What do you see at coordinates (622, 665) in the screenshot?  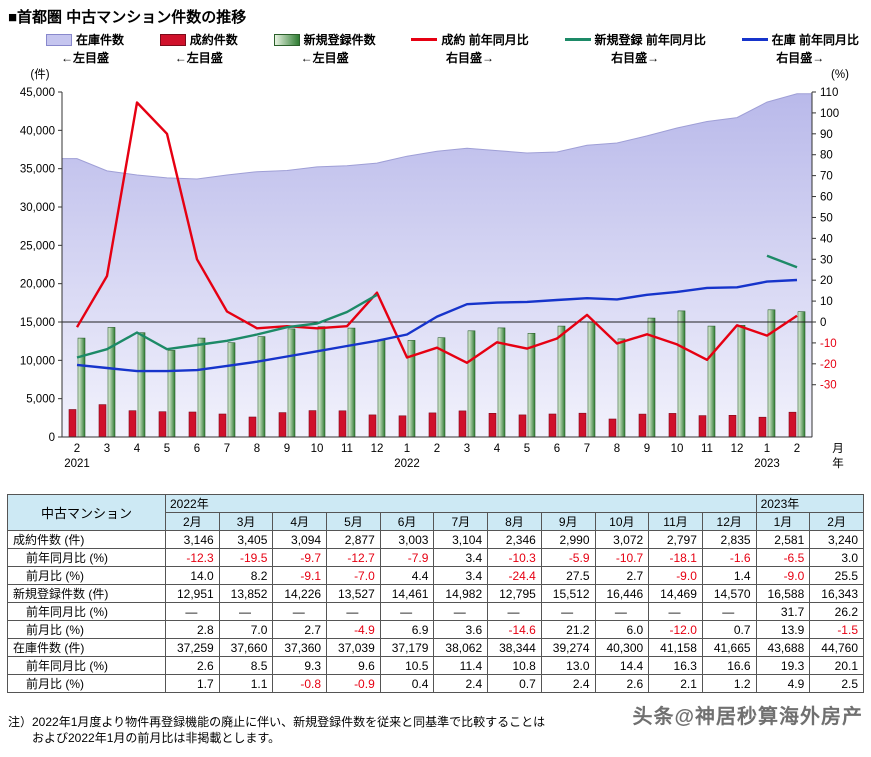 I see `value-cell: 14.4` at bounding box center [622, 665].